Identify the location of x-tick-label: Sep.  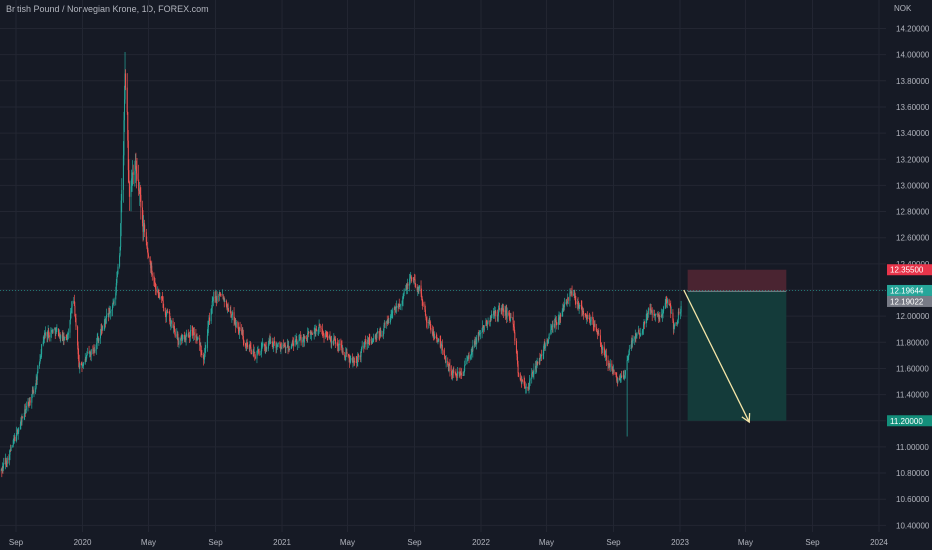
(613, 542).